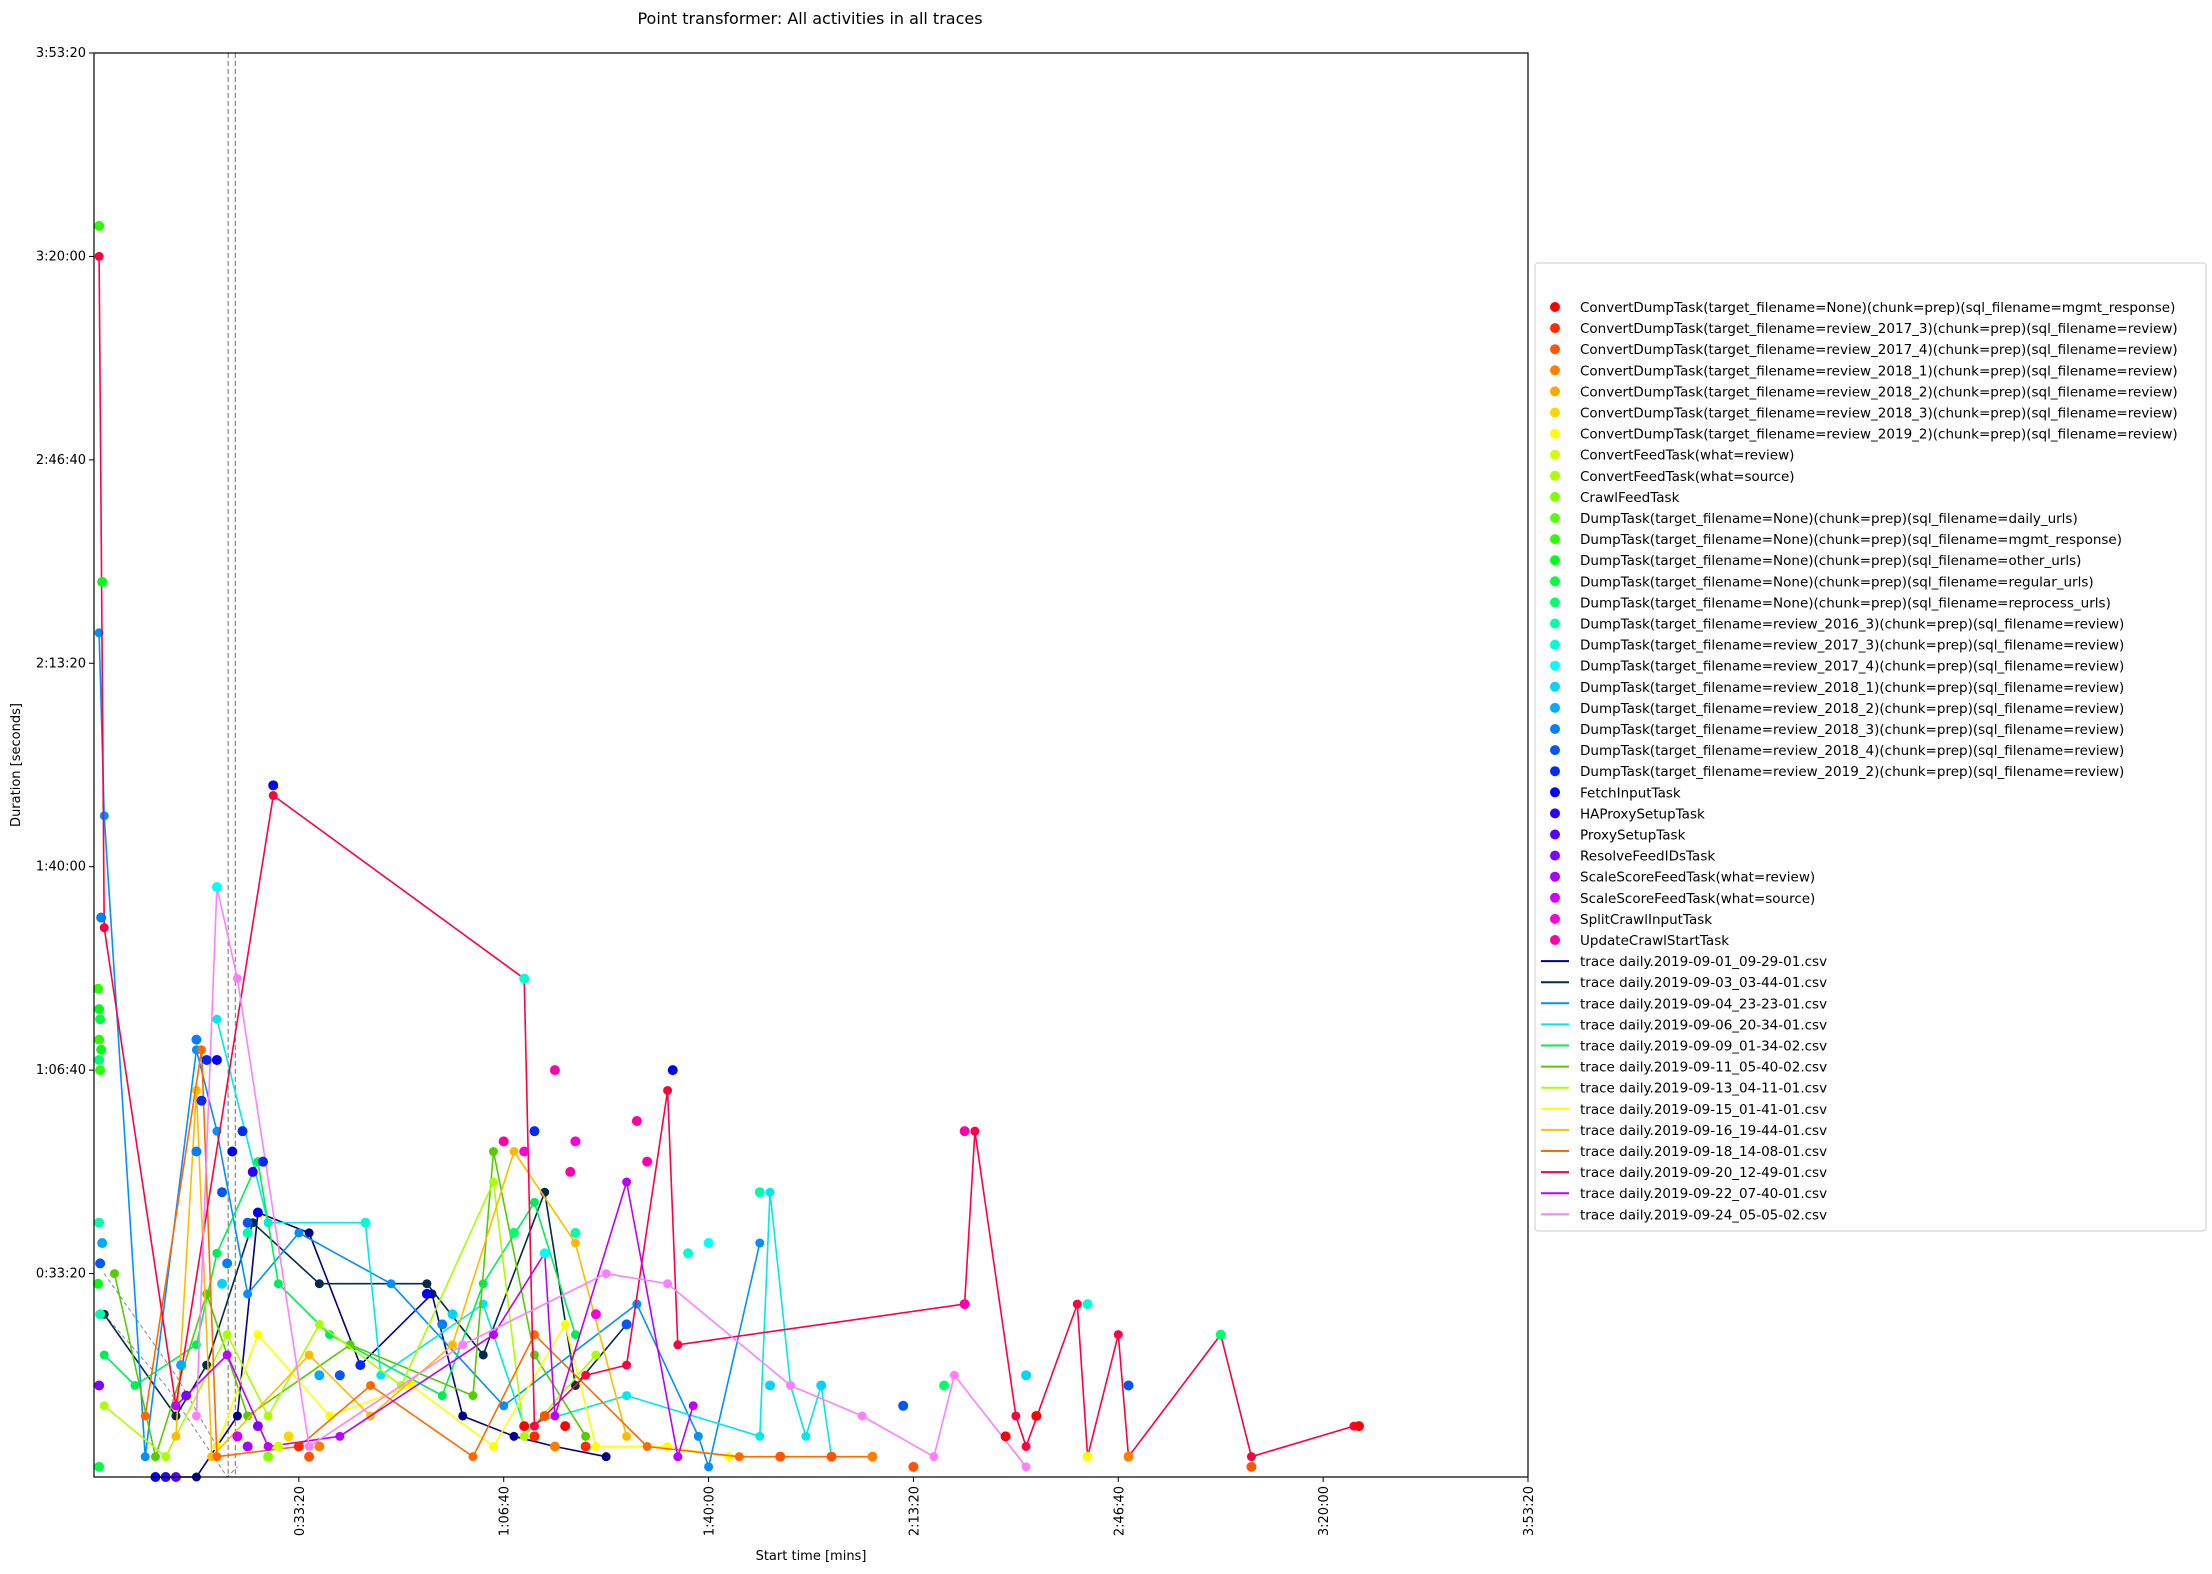  I want to click on legend-label-7: ConvertFeedTask(what=review), so click(1687, 456).